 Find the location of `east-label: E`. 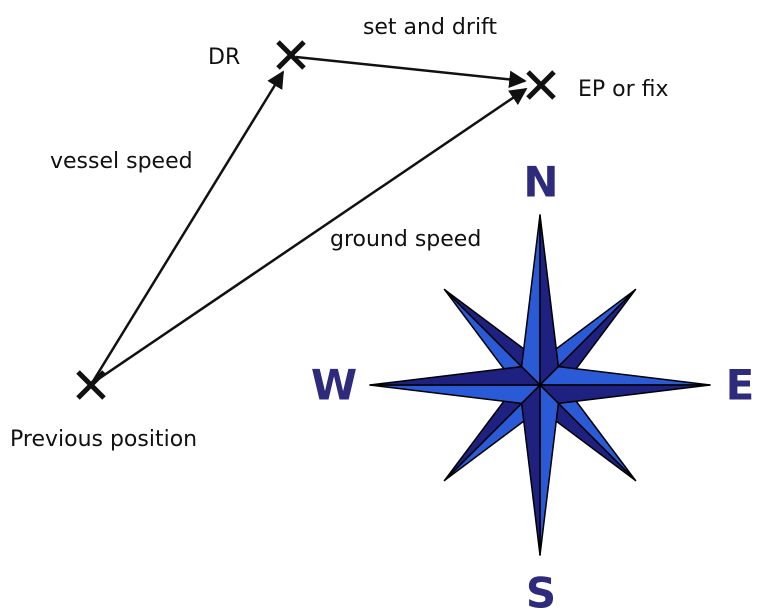

east-label: E is located at coordinates (740, 385).